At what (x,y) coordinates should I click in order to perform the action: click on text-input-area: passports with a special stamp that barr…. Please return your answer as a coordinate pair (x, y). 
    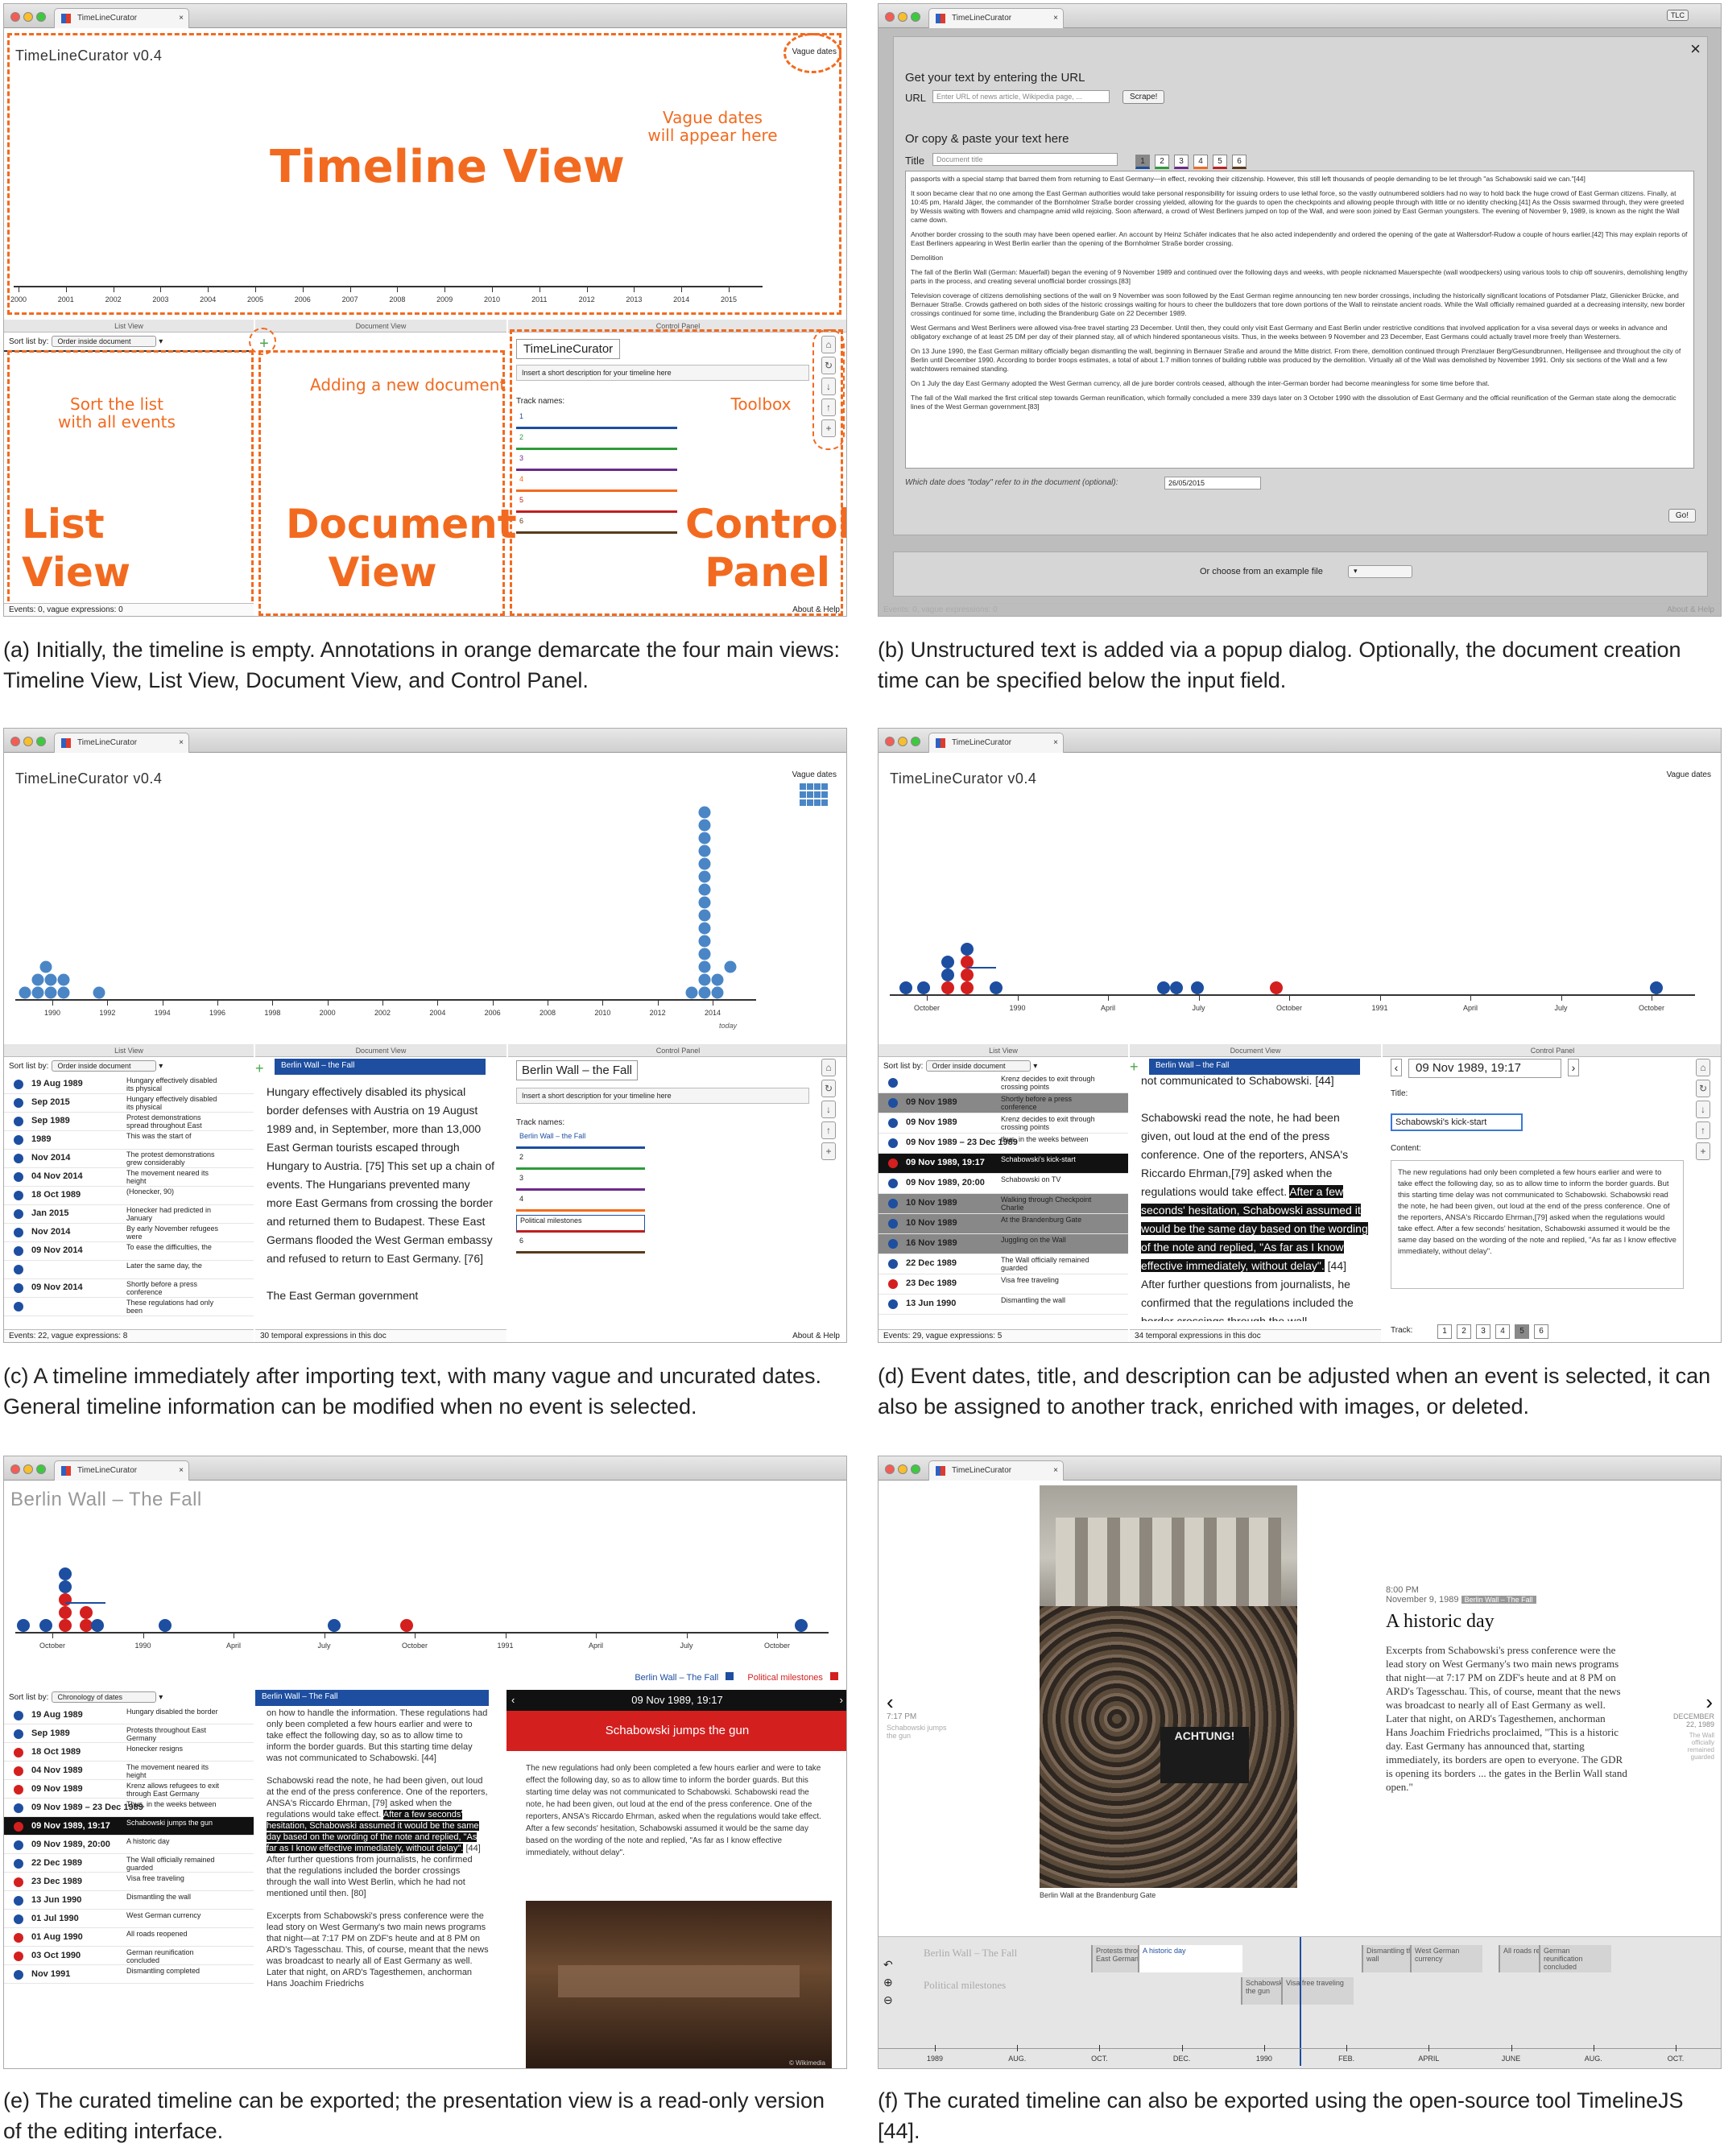
    Looking at the image, I should click on (1299, 320).